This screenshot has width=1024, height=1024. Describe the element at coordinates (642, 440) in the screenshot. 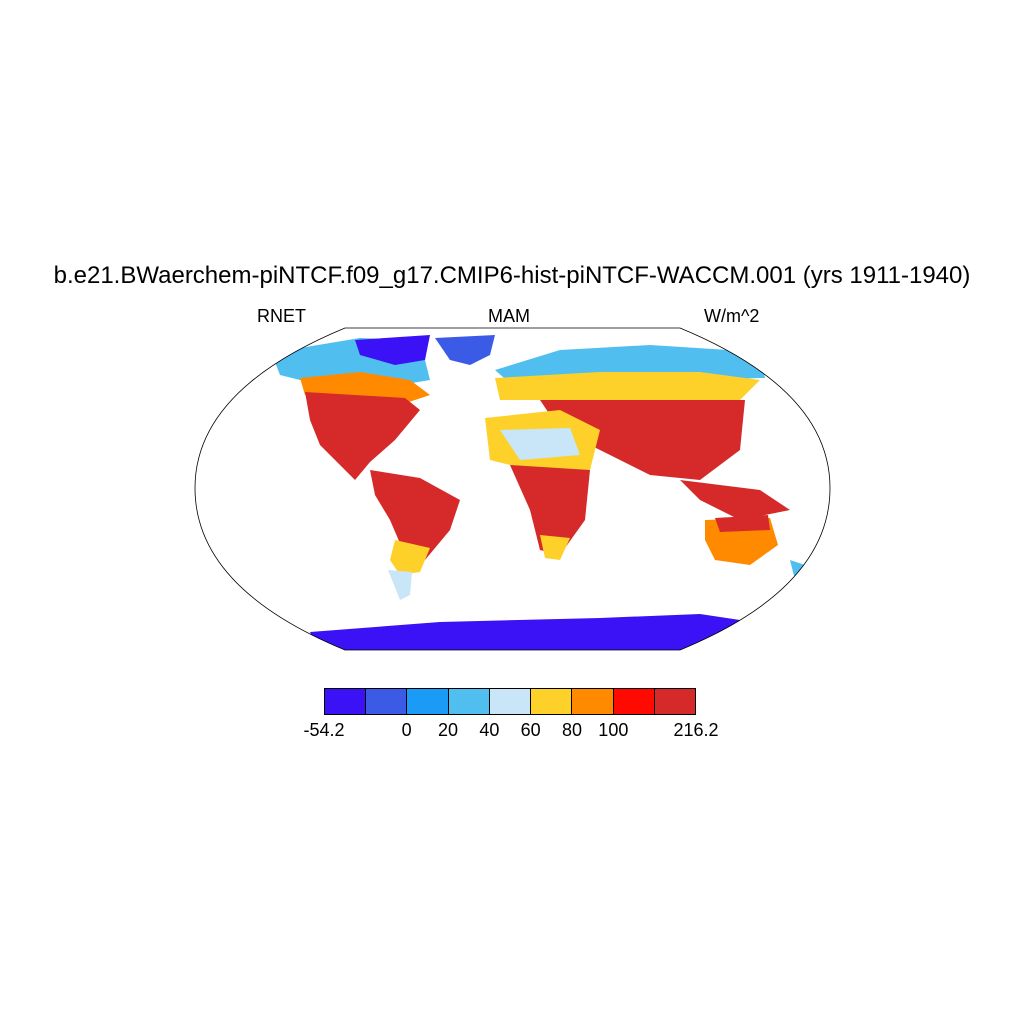

I see `asia-south` at that location.